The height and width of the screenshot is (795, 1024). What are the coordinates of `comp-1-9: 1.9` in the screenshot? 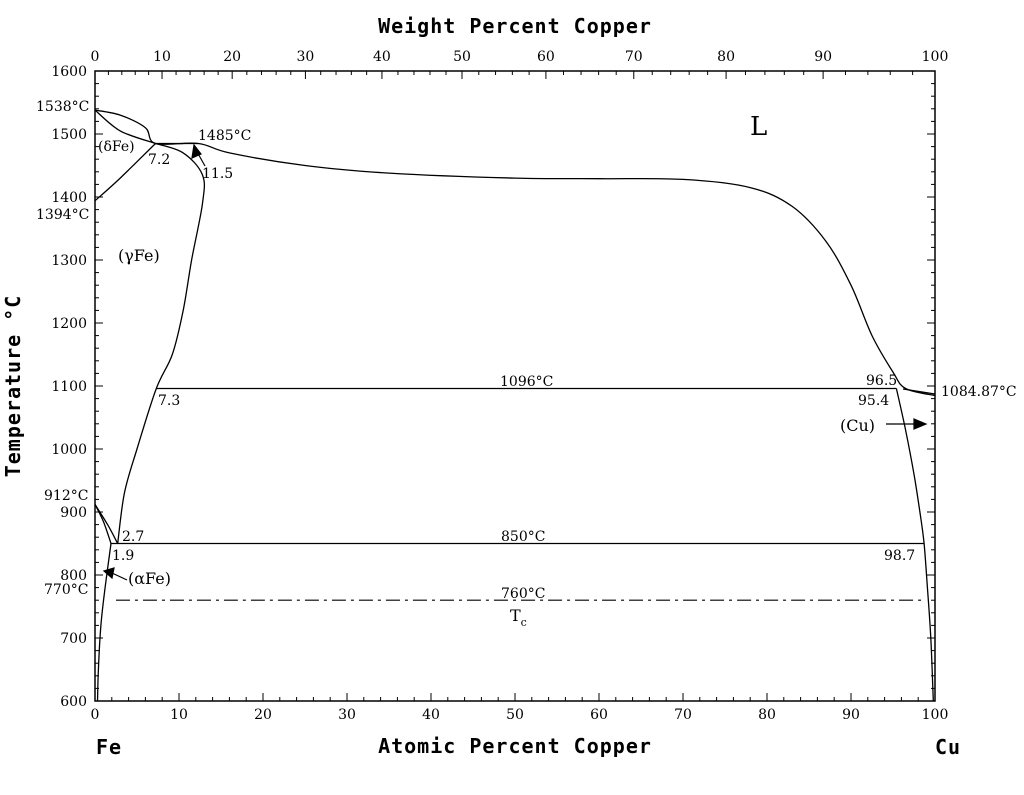 It's located at (123, 556).